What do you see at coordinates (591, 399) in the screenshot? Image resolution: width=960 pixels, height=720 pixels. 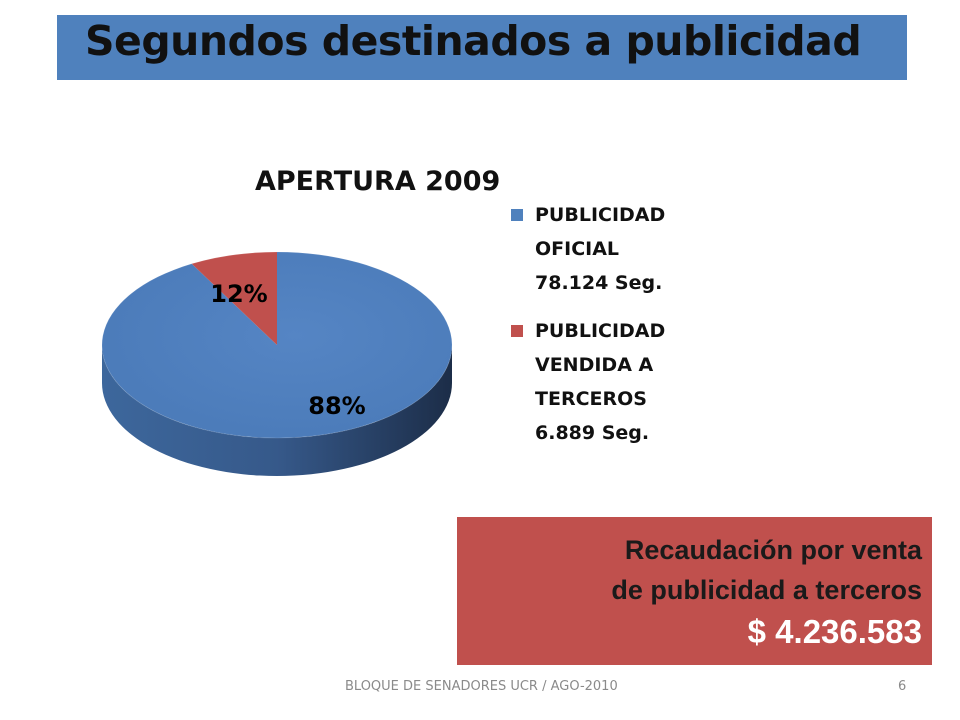 I see `legend-text: TERCEROS` at bounding box center [591, 399].